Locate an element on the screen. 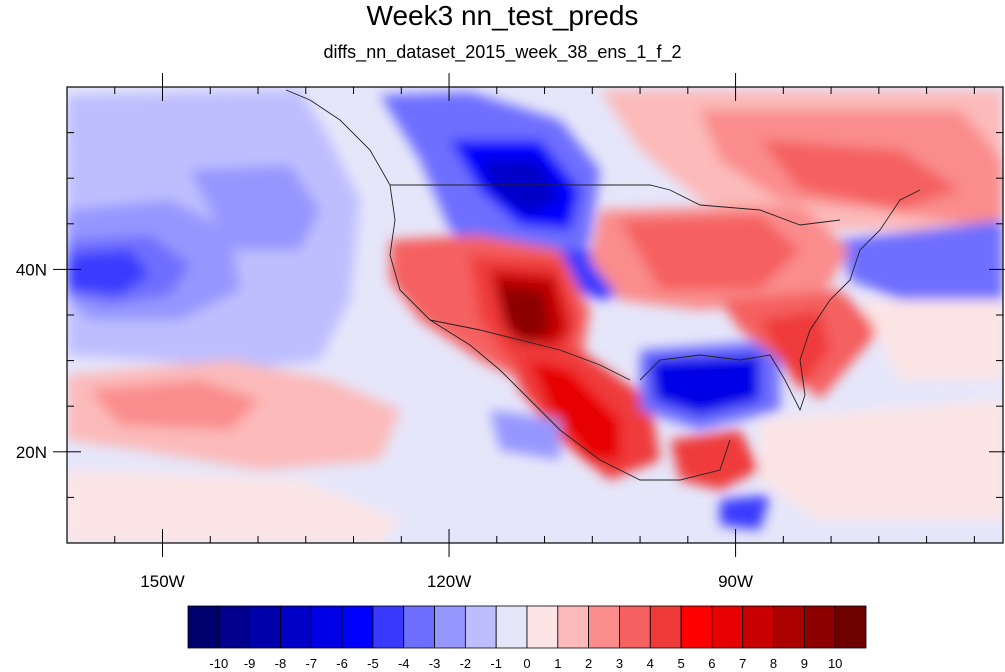 This screenshot has height=672, width=1005. colorbar-label: -3 is located at coordinates (435, 663).